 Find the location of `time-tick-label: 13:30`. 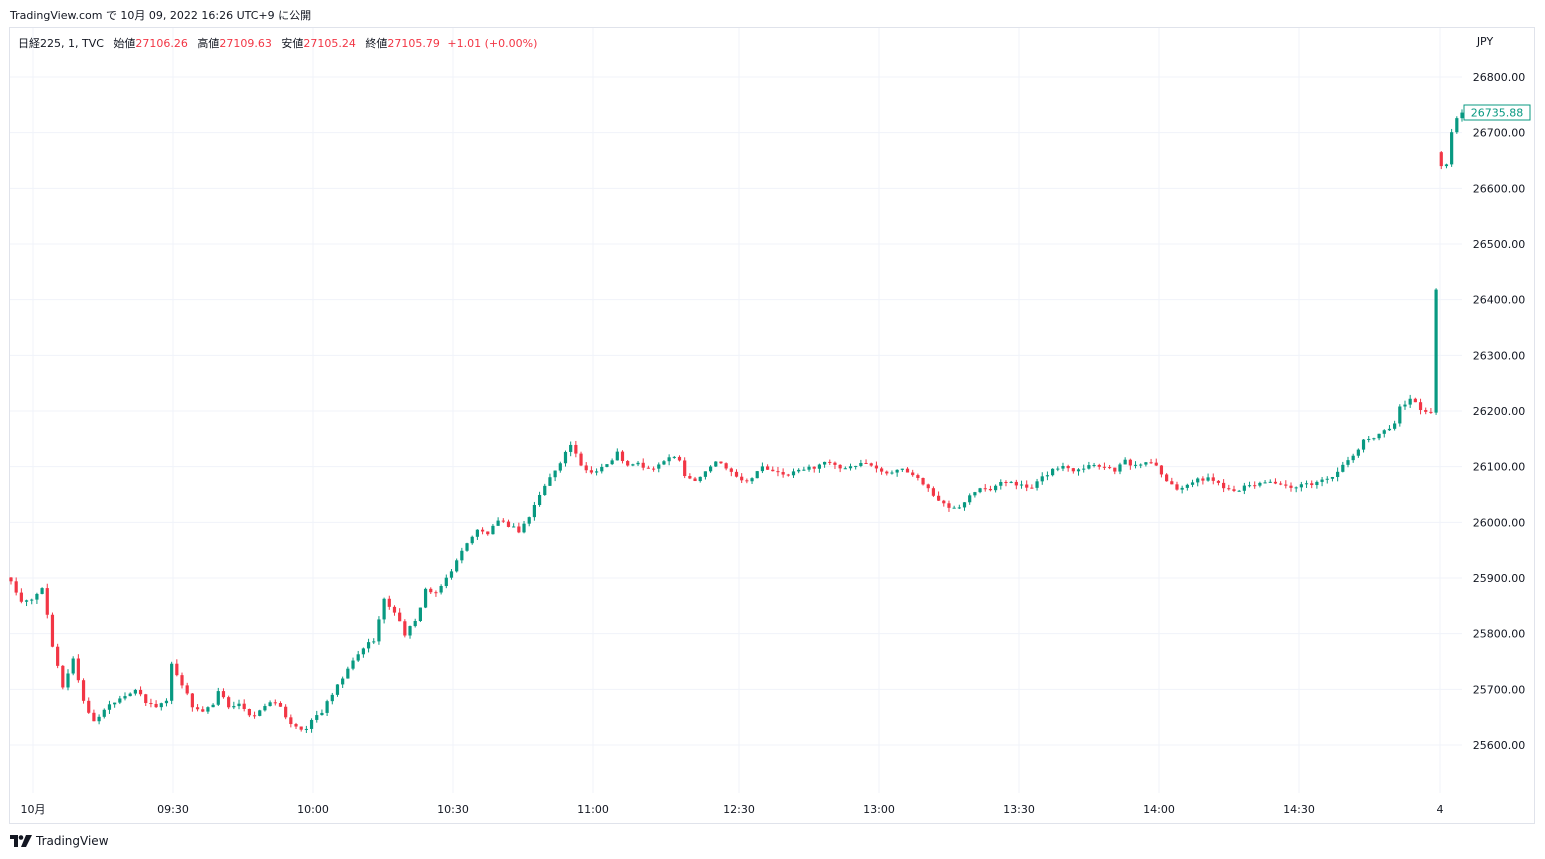

time-tick-label: 13:30 is located at coordinates (1019, 809).